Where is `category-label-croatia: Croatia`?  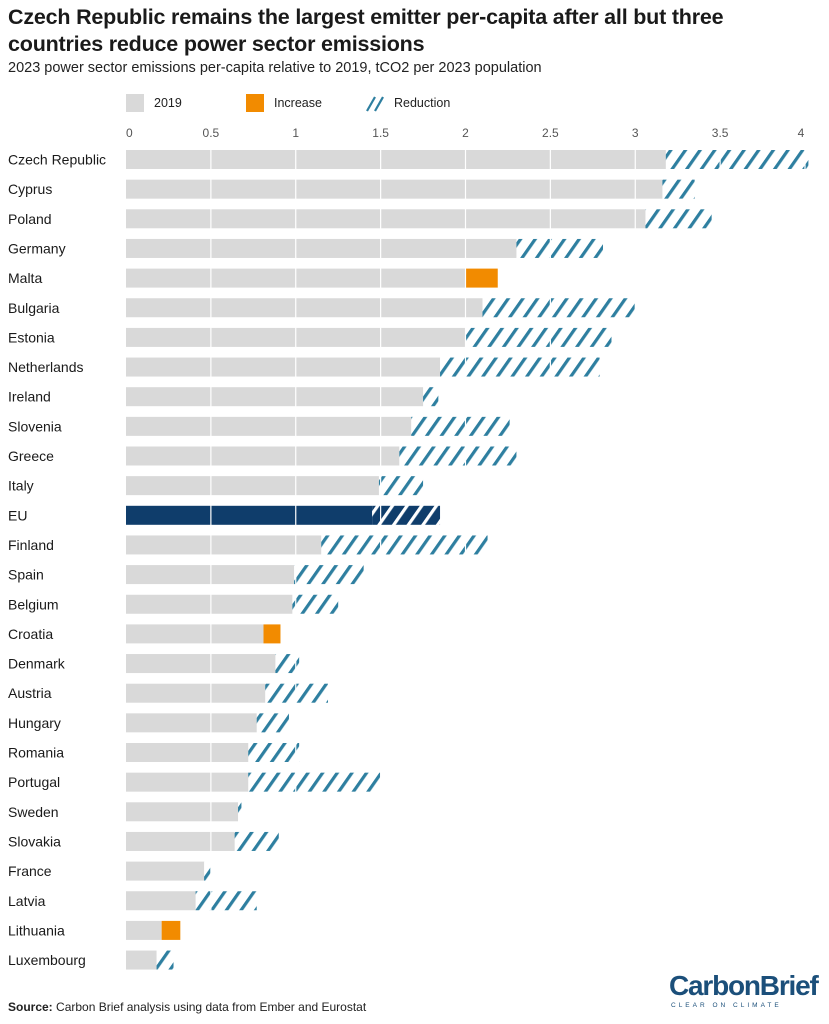 category-label-croatia: Croatia is located at coordinates (30, 634).